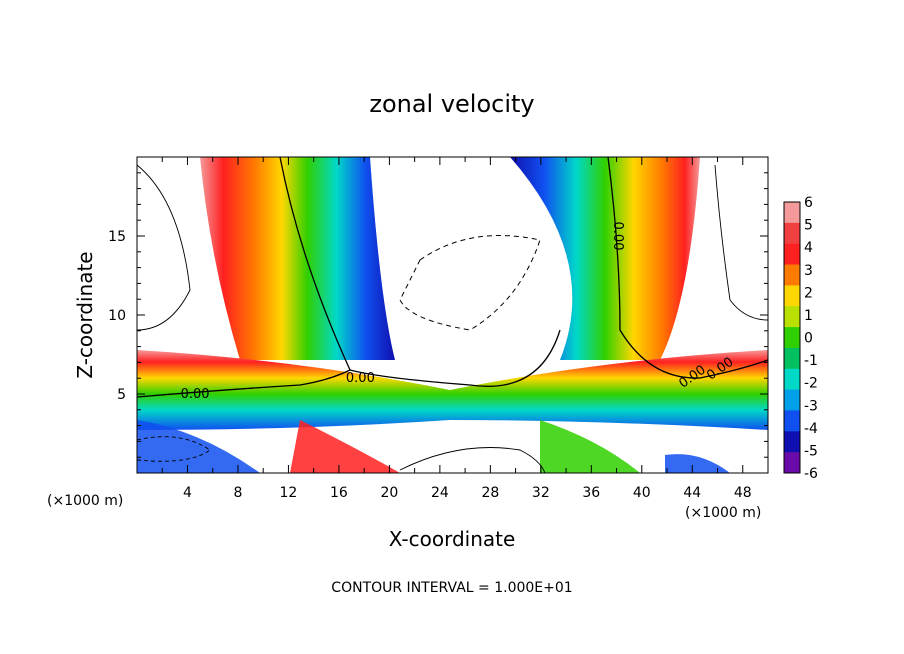 The height and width of the screenshot is (654, 904). I want to click on right-jet-region, so click(605, 258).